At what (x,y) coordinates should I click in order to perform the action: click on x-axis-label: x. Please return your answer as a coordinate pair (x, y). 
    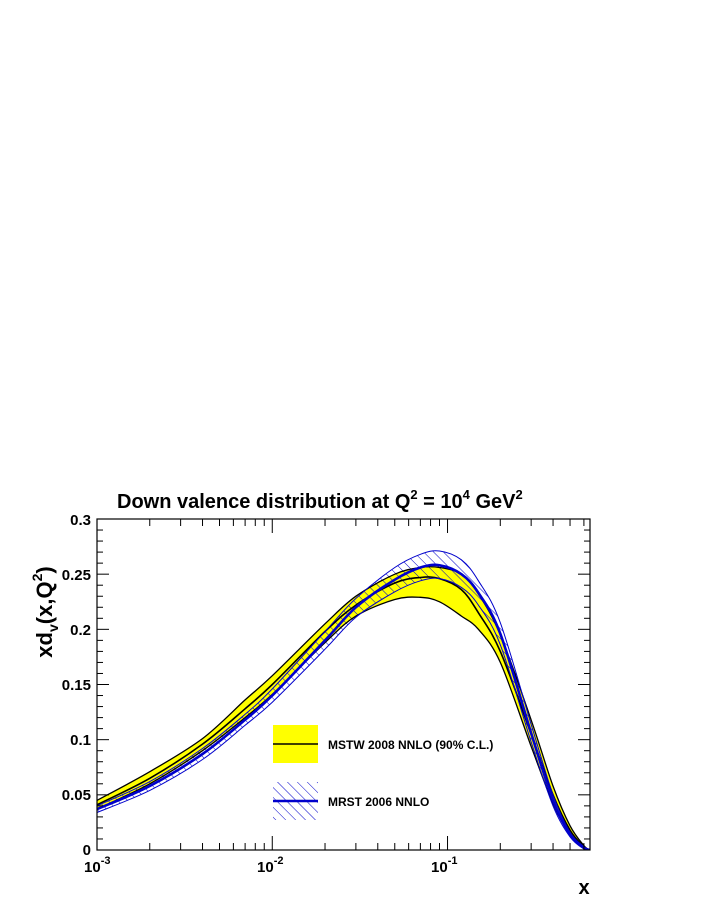
    Looking at the image, I should click on (583, 888).